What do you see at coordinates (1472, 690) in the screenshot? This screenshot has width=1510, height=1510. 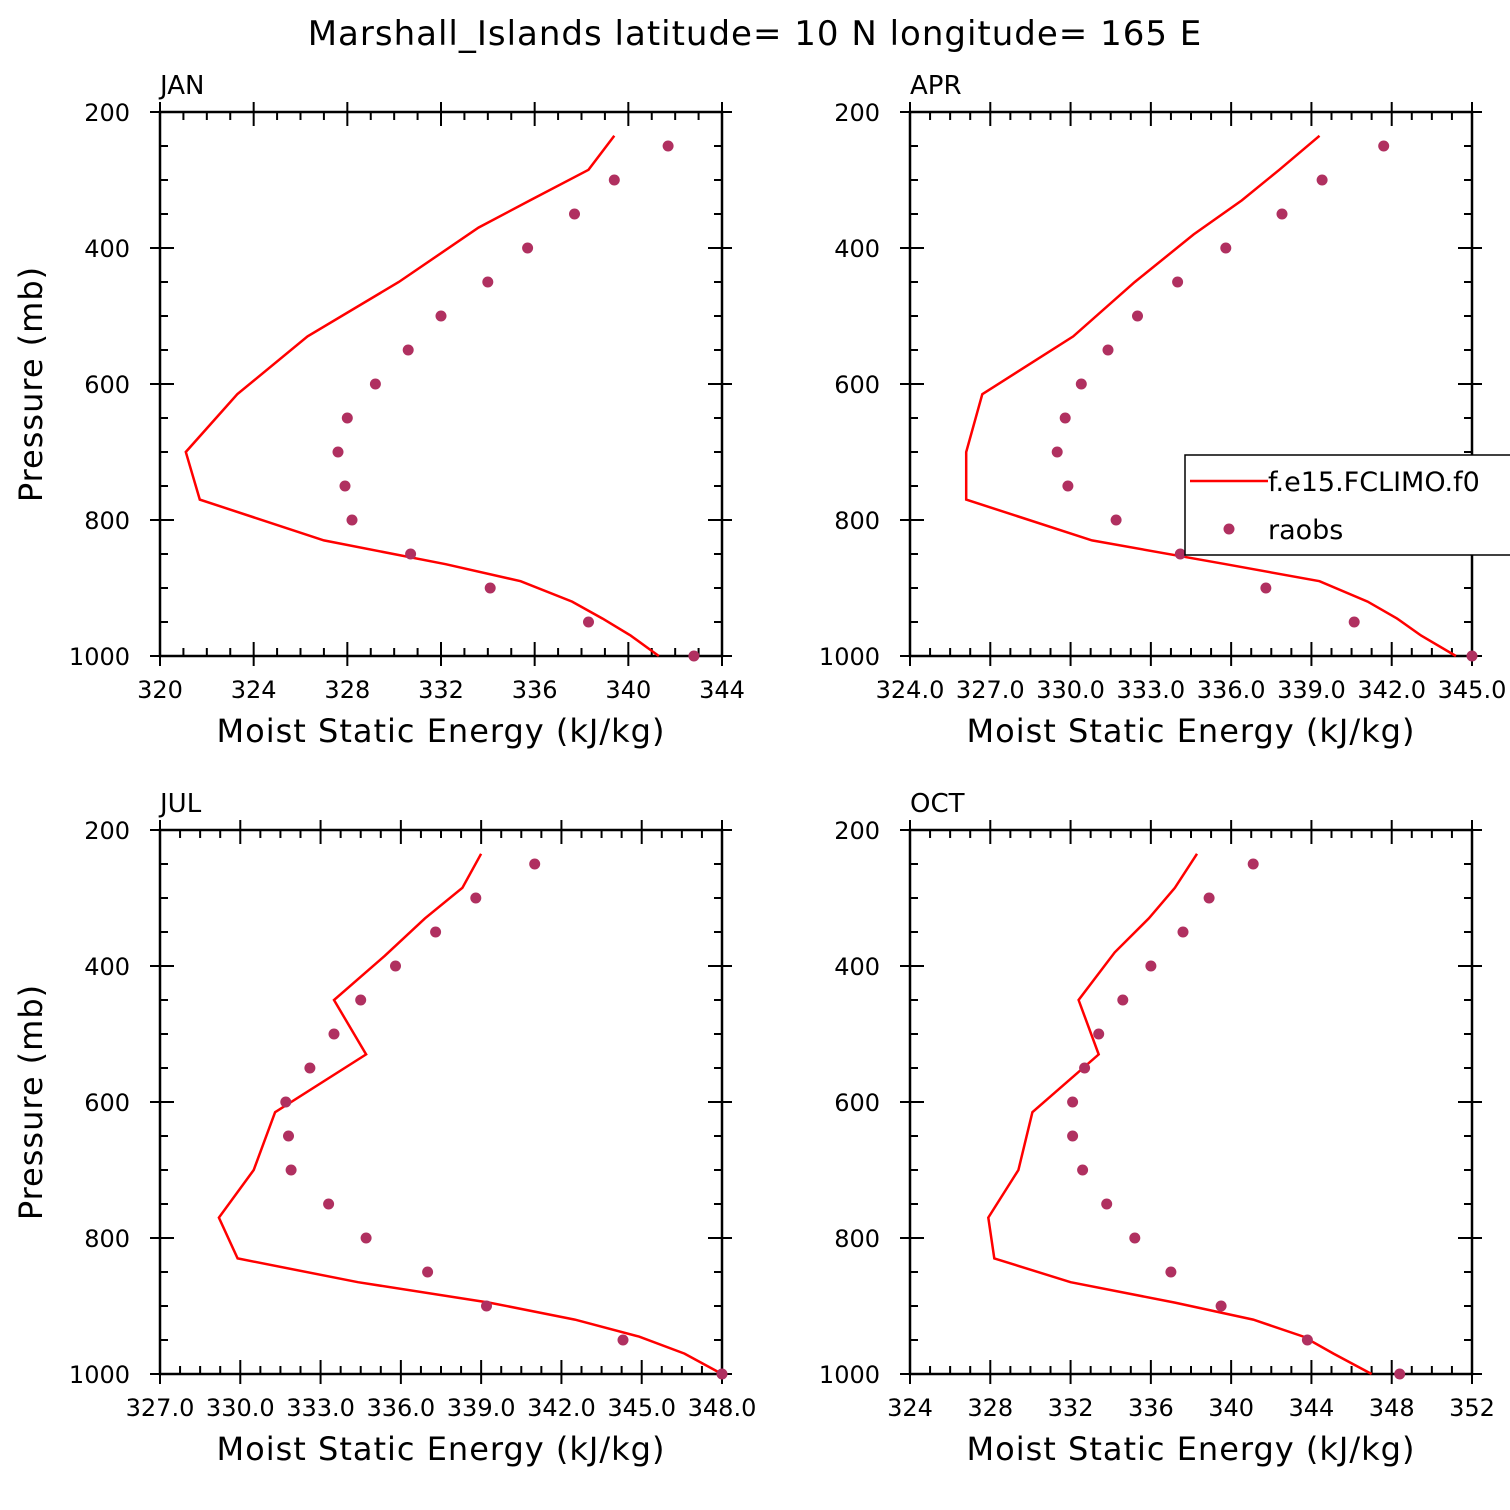 I see `x-tick-label: 345.0` at bounding box center [1472, 690].